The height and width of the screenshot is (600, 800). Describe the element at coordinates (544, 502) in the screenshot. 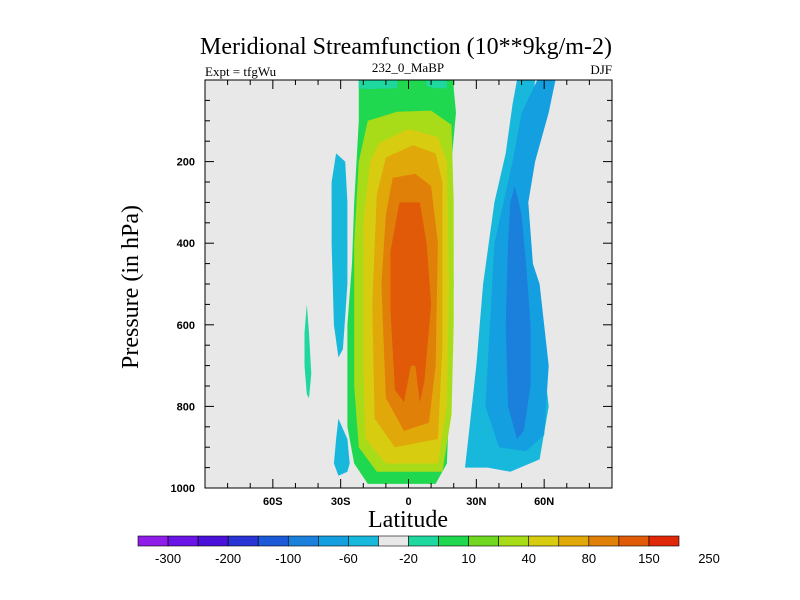

I see `x-tick-label: 60N` at that location.